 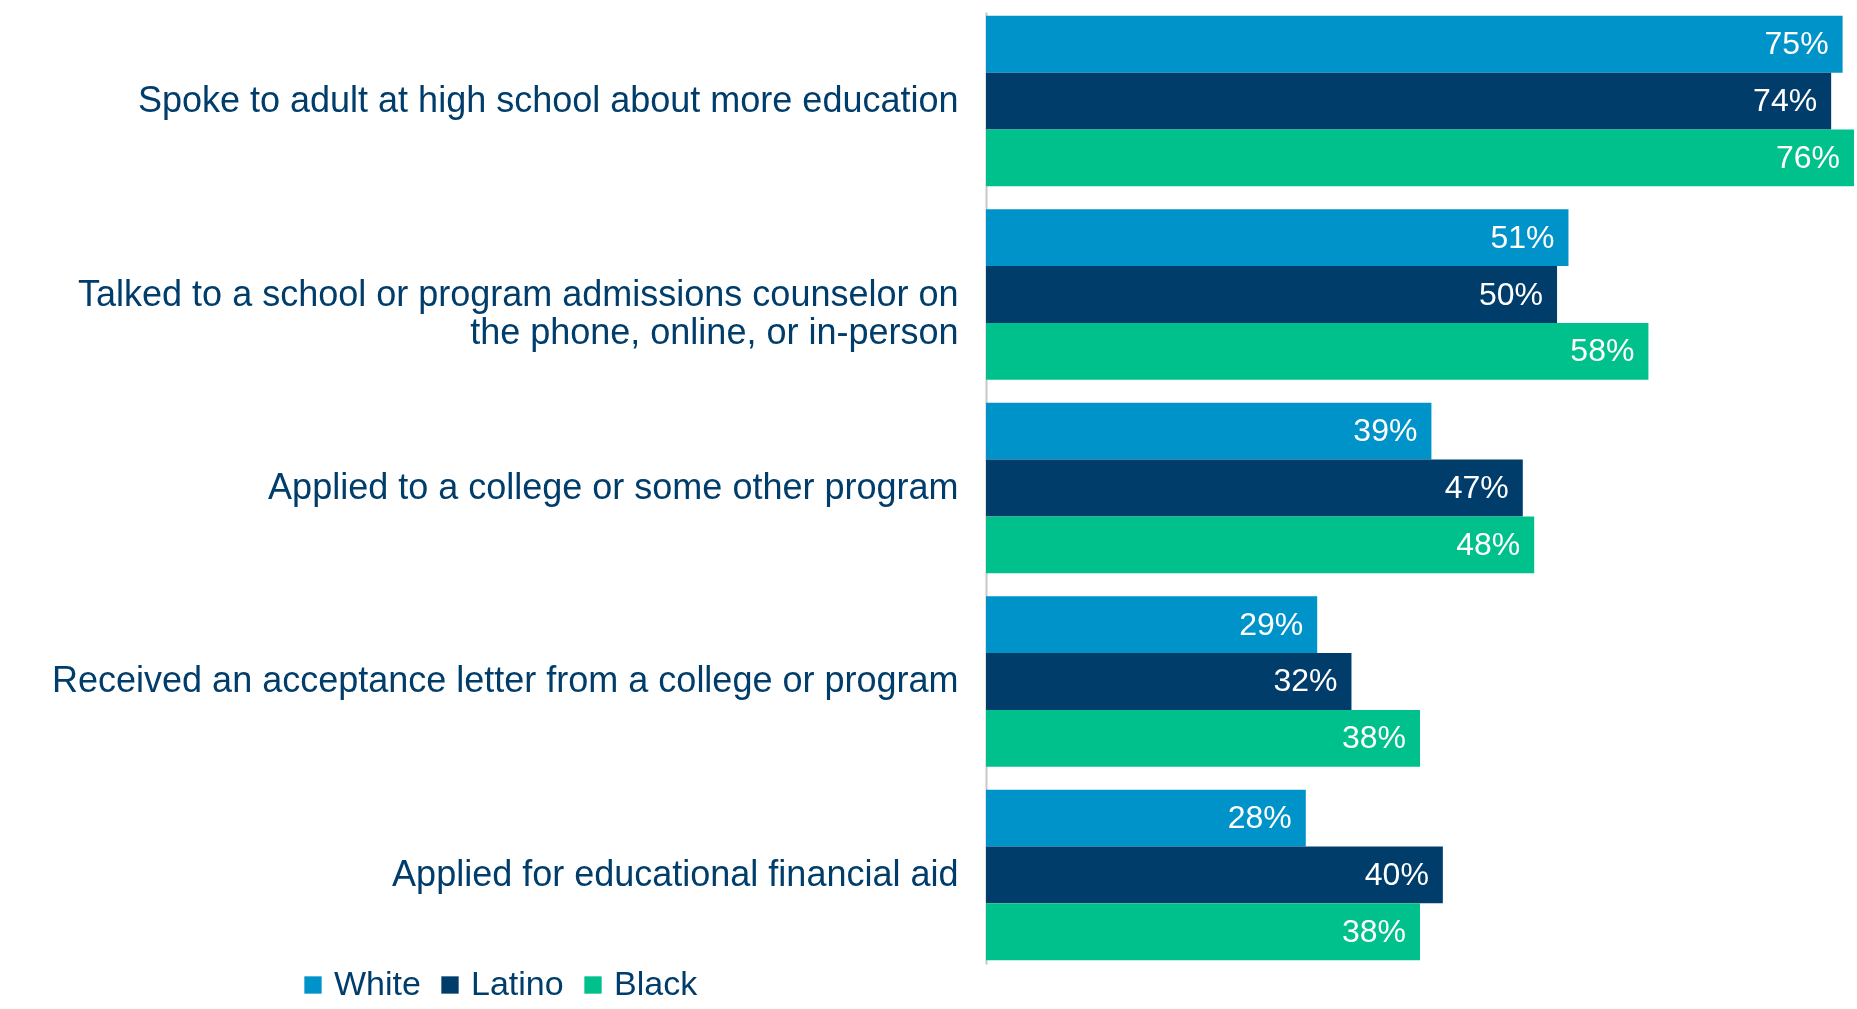 What do you see at coordinates (1522, 236) in the screenshot?
I see `data-label: 51%` at bounding box center [1522, 236].